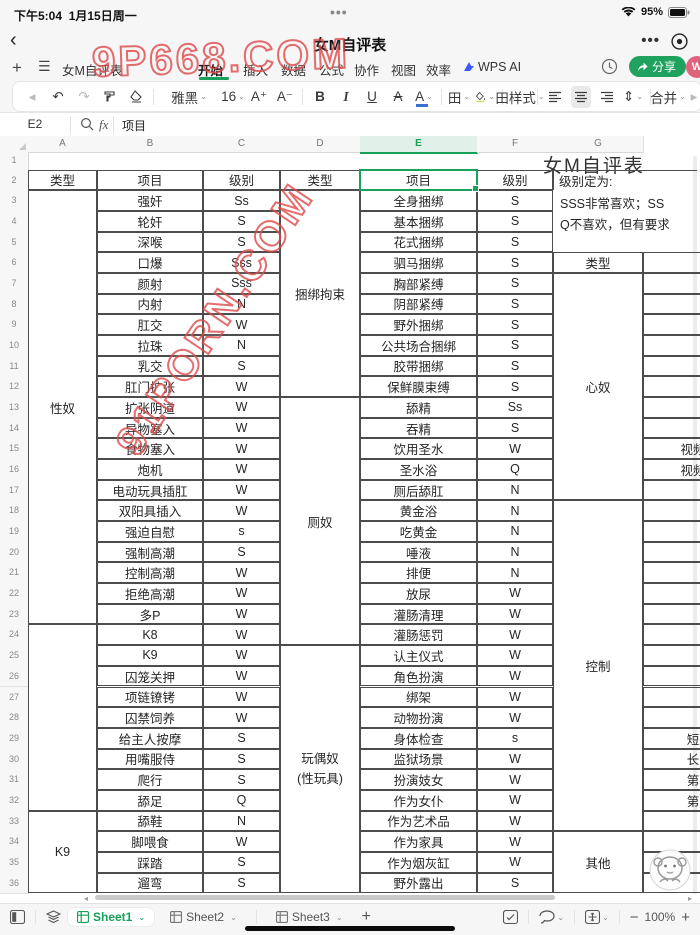 This screenshot has width=700, height=935. Describe the element at coordinates (515, 717) in the screenshot. I see `cell-F28: W` at that location.